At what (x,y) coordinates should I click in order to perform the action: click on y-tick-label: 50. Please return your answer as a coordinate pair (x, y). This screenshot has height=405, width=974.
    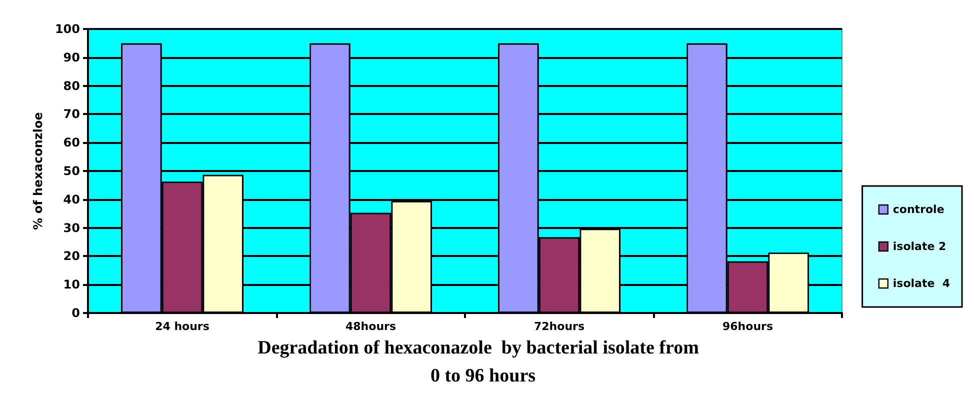
    Looking at the image, I should click on (71, 171).